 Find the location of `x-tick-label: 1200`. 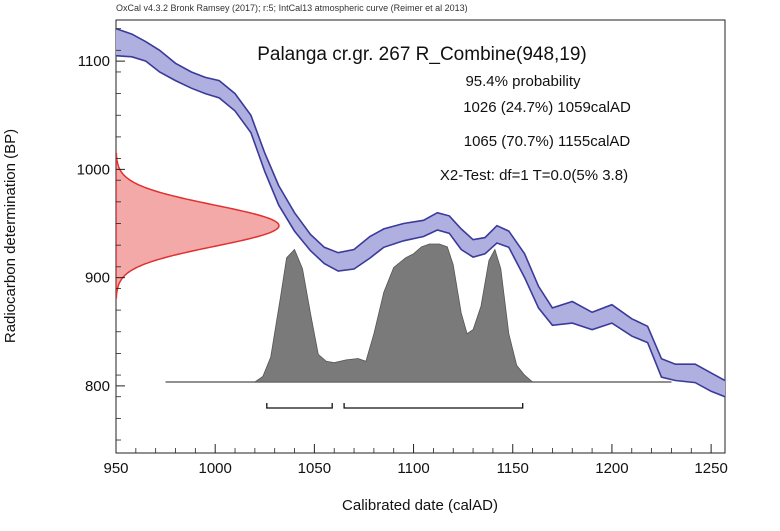

x-tick-label: 1200 is located at coordinates (611, 468).